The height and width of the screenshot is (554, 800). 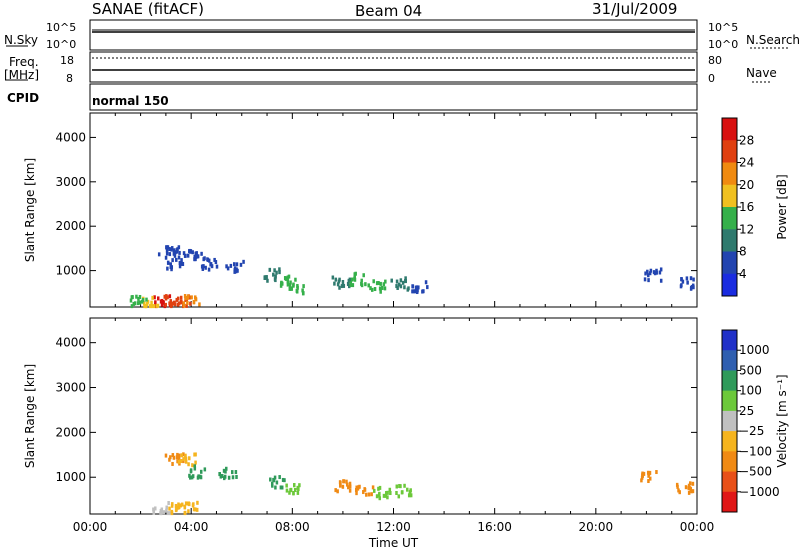 What do you see at coordinates (746, 207) in the screenshot?
I see `colorbar-tick-label: 16` at bounding box center [746, 207].